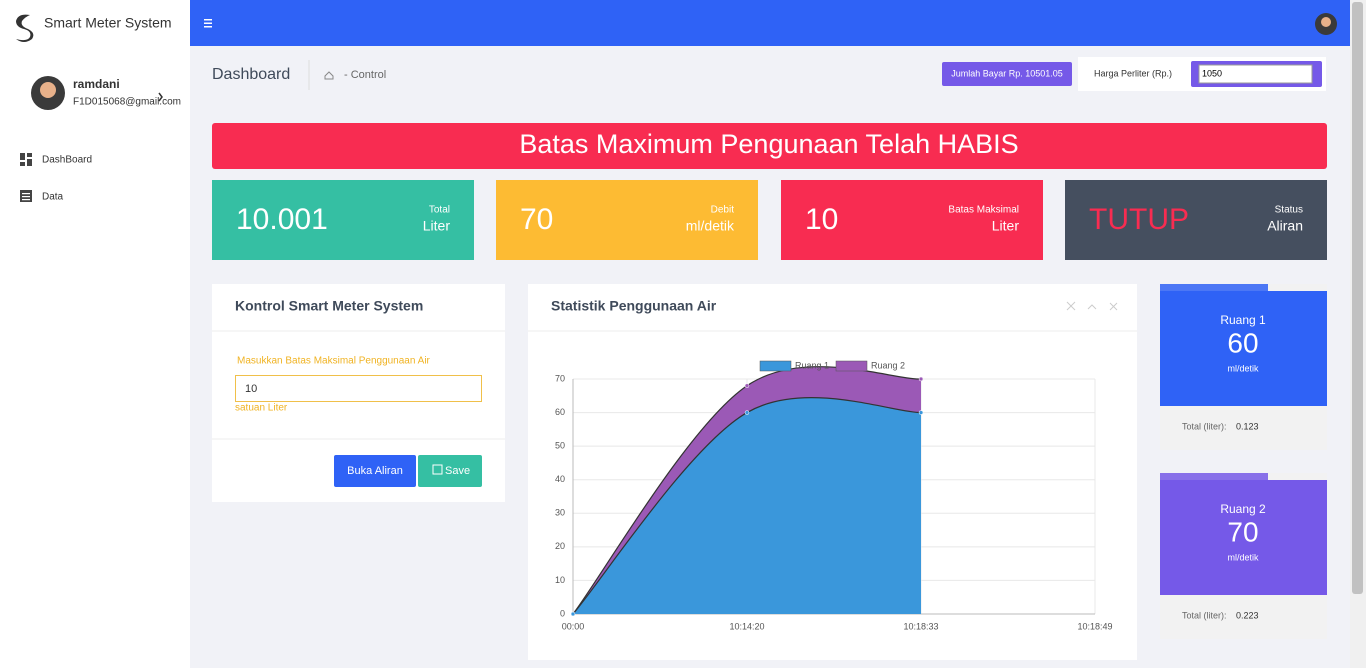  I want to click on nav-label: DashBoard, so click(67, 160).